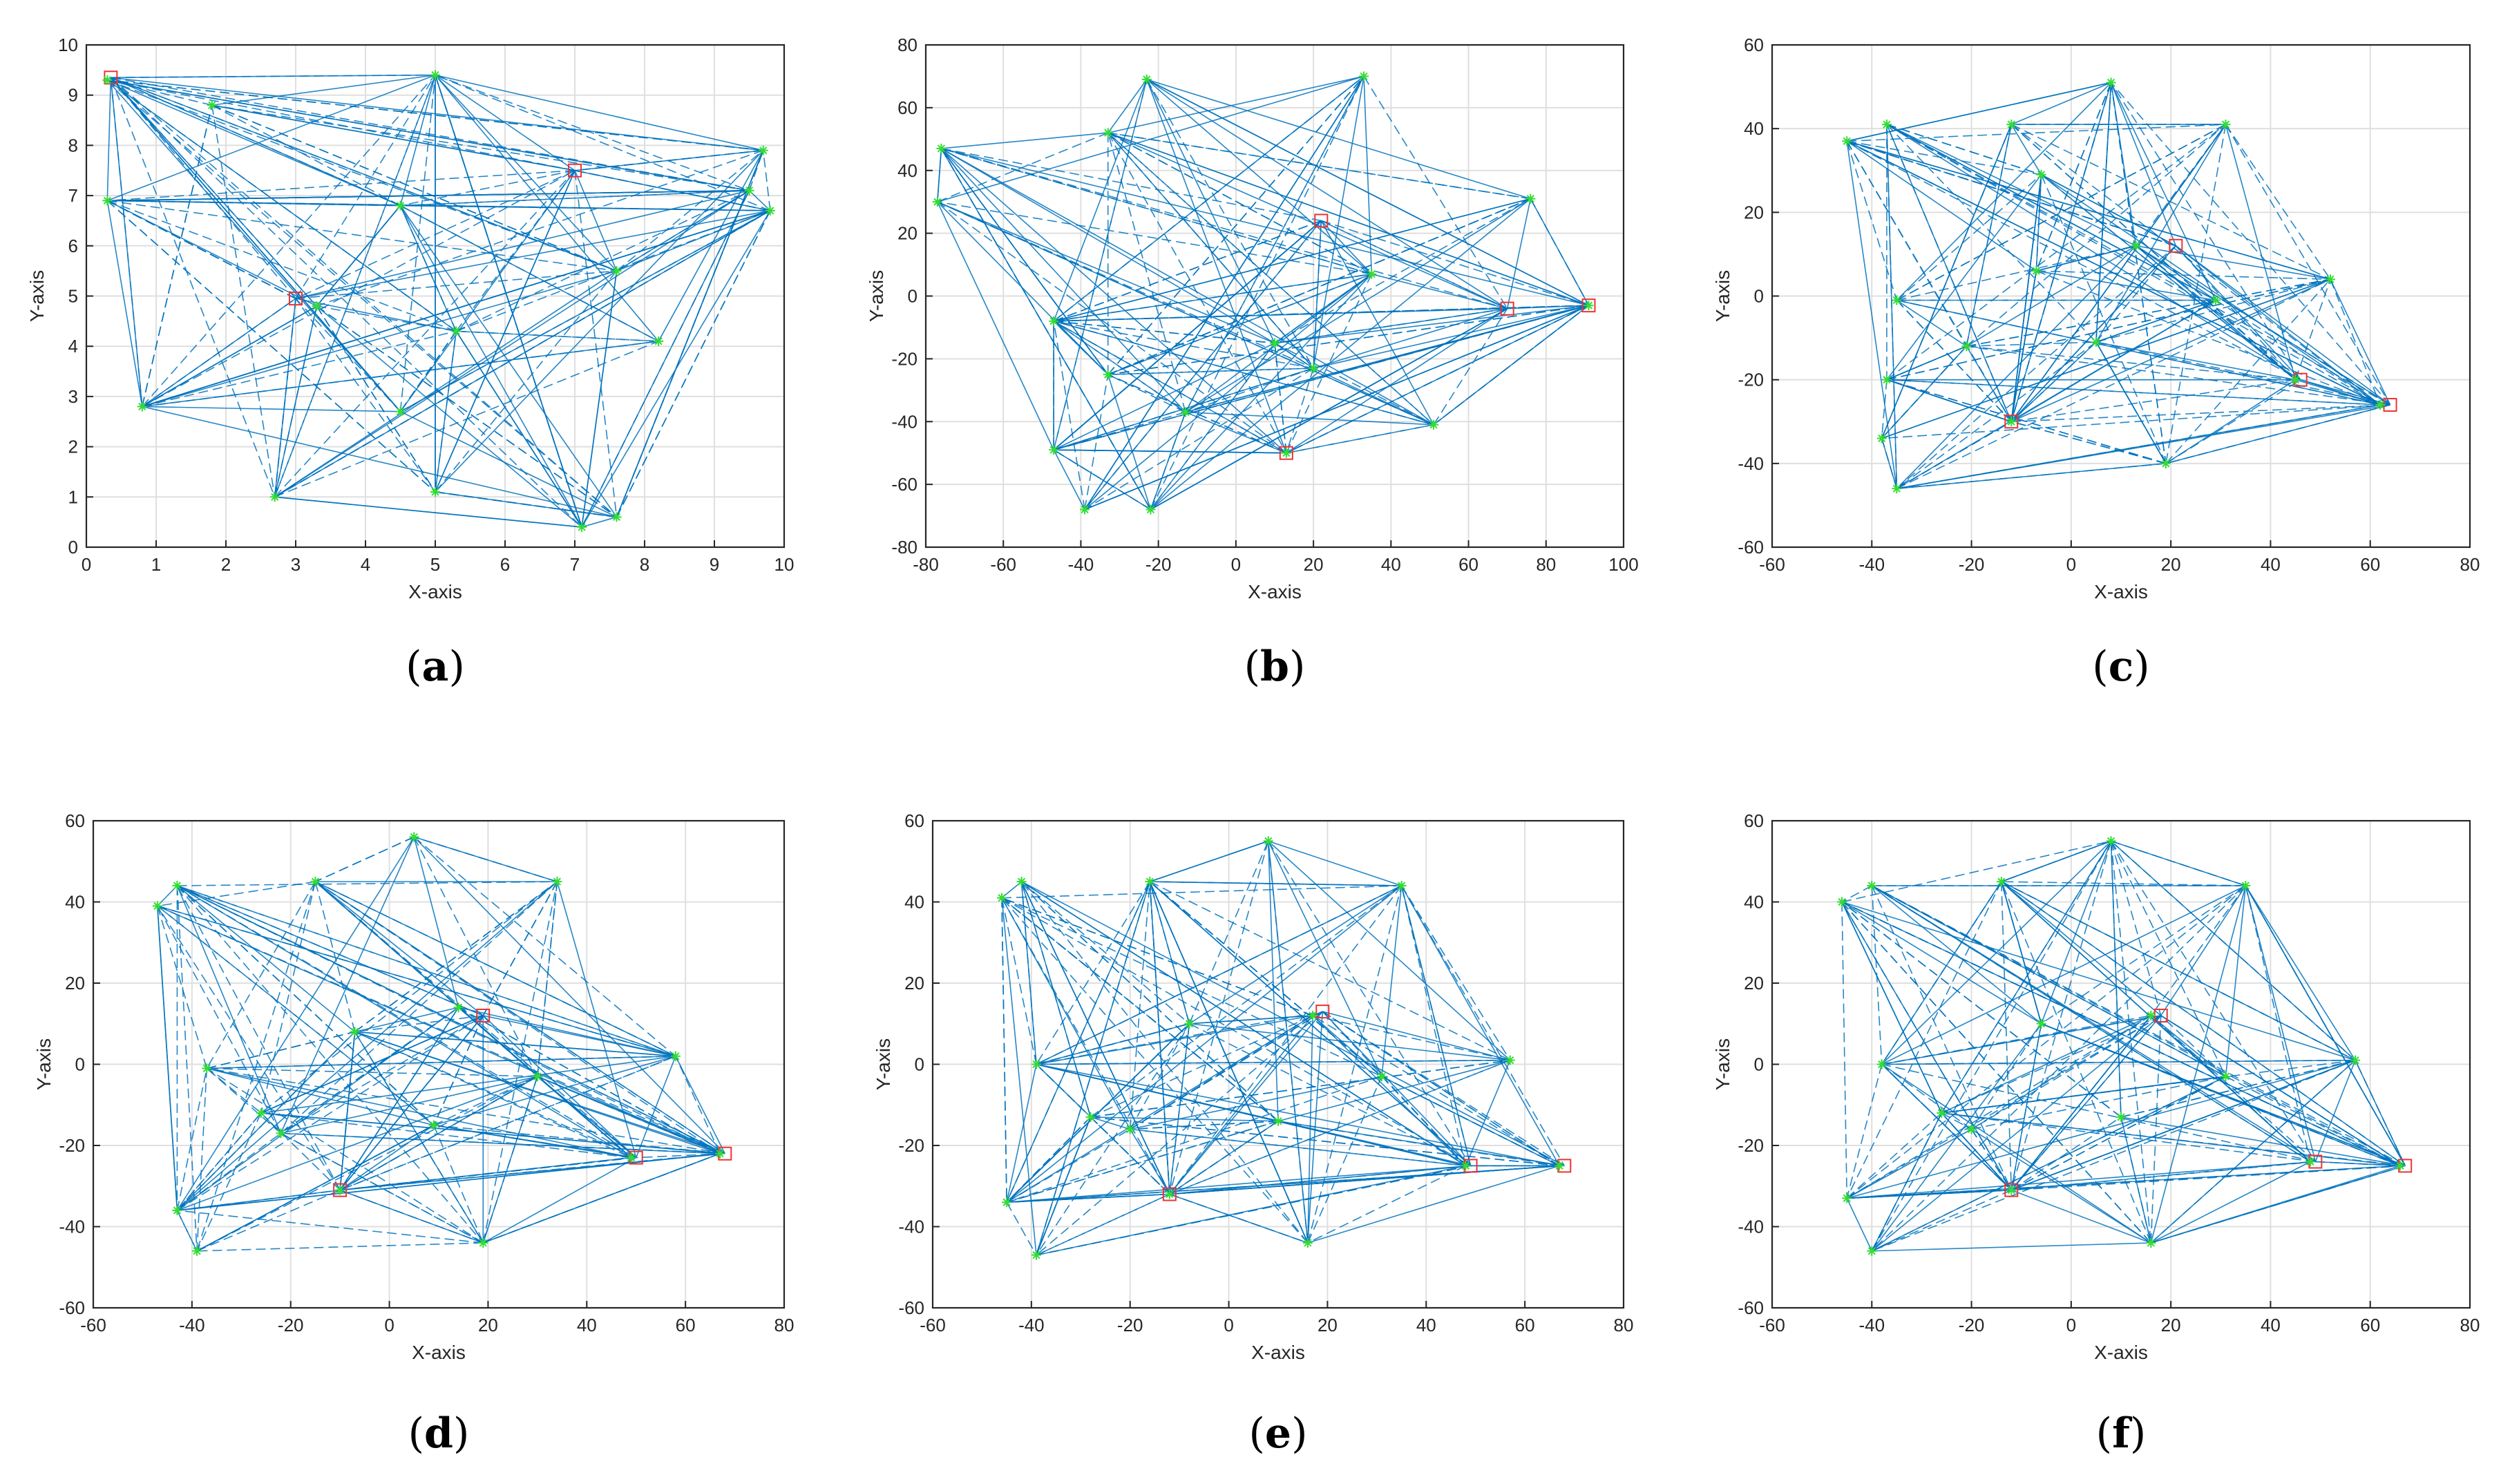 The image size is (2501, 1484). What do you see at coordinates (1754, 903) in the screenshot?
I see `y-tick-label: 40` at bounding box center [1754, 903].